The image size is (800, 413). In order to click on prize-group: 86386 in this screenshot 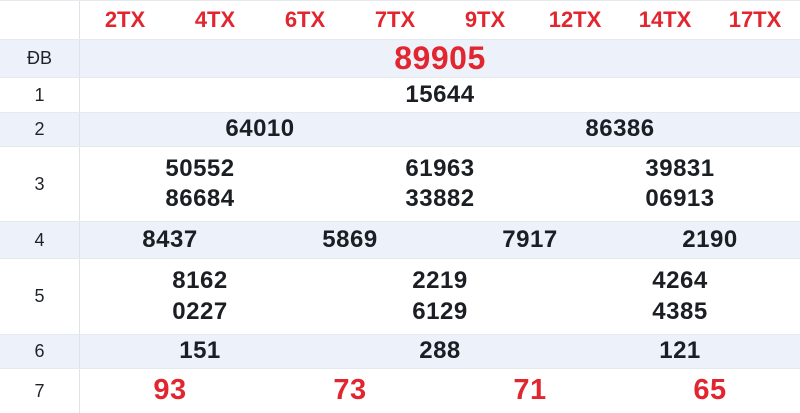, I will do `click(620, 129)`.